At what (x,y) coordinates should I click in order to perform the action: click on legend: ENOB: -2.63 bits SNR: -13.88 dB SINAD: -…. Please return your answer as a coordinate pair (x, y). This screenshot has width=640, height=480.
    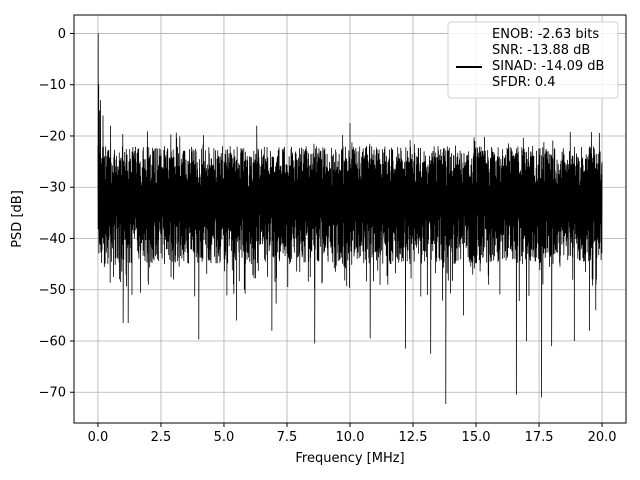
    Looking at the image, I should click on (533, 60).